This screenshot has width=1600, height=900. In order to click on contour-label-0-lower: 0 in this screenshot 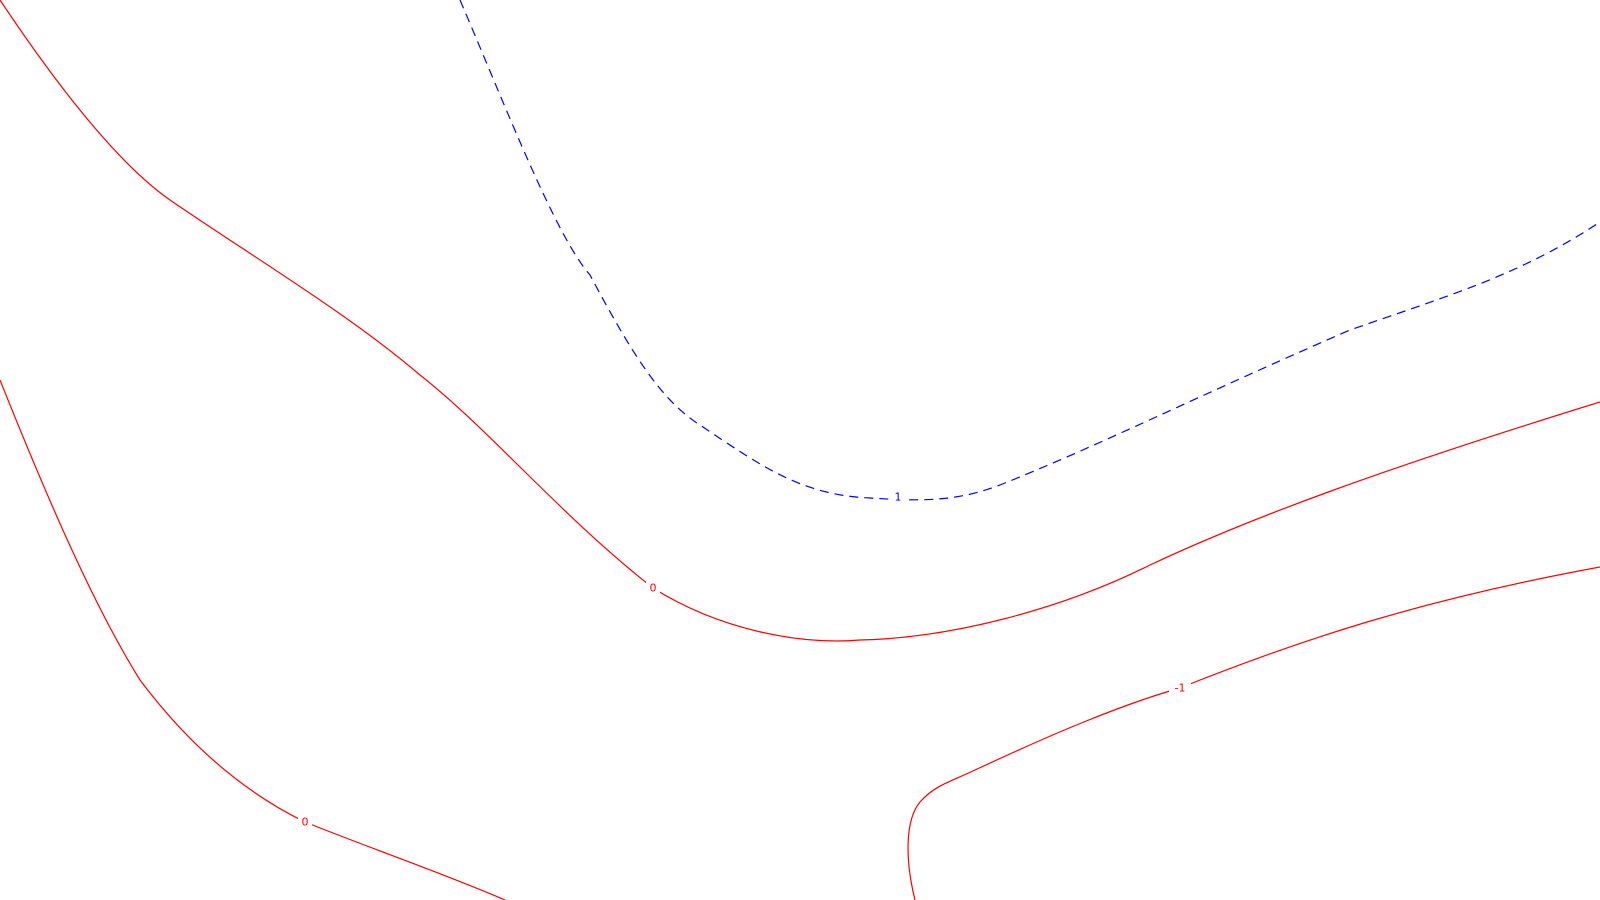, I will do `click(305, 822)`.